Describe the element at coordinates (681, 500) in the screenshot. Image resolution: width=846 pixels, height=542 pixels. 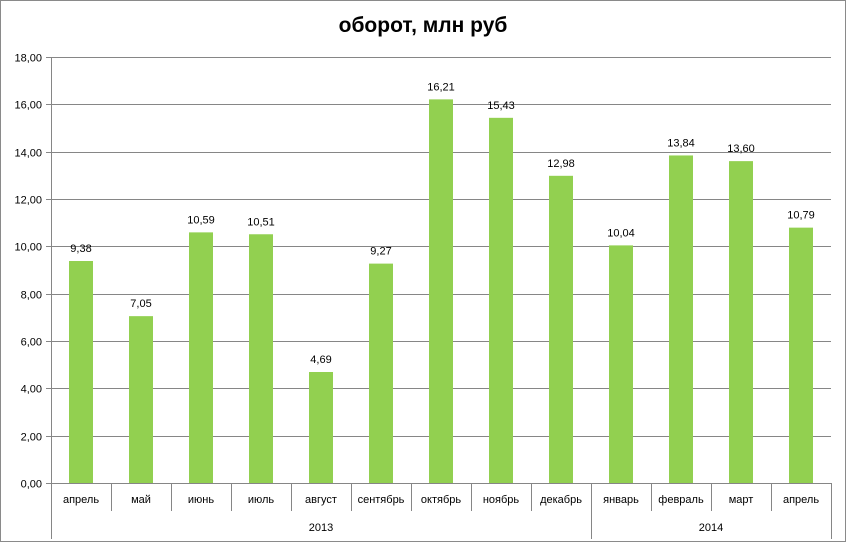
I see `x-tick-label: февраль` at that location.